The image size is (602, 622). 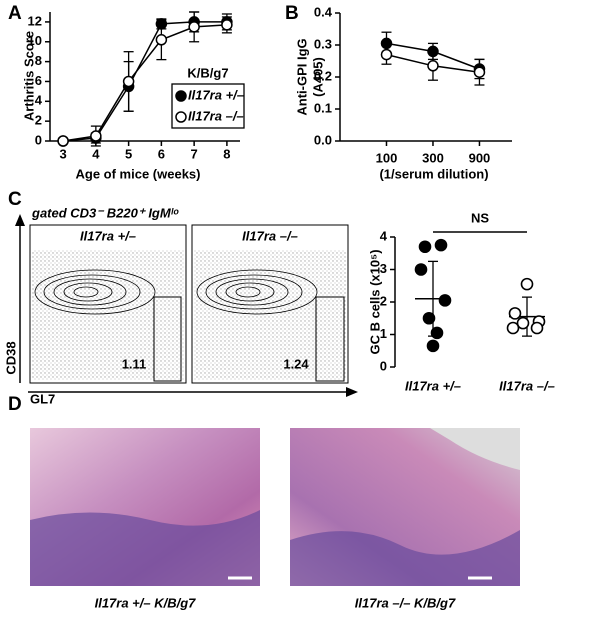 What do you see at coordinates (292, 13) in the screenshot?
I see `panel-label: B` at bounding box center [292, 13].